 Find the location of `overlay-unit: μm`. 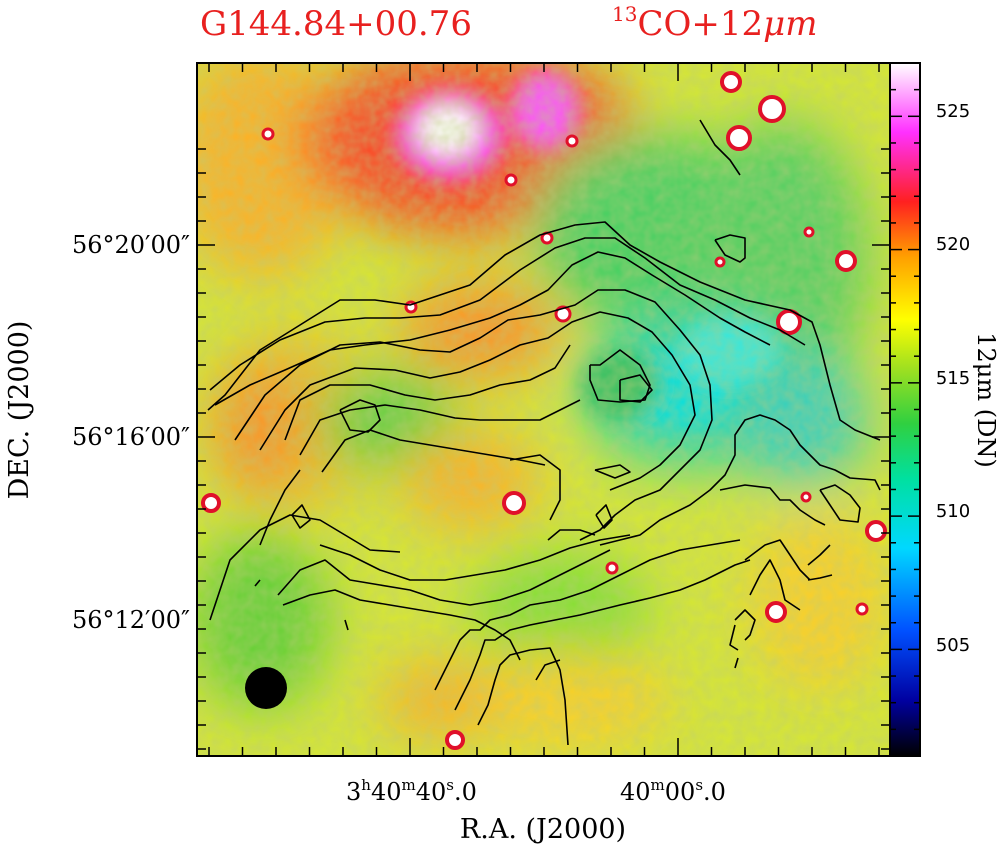

overlay-unit: μm is located at coordinates (790, 24).